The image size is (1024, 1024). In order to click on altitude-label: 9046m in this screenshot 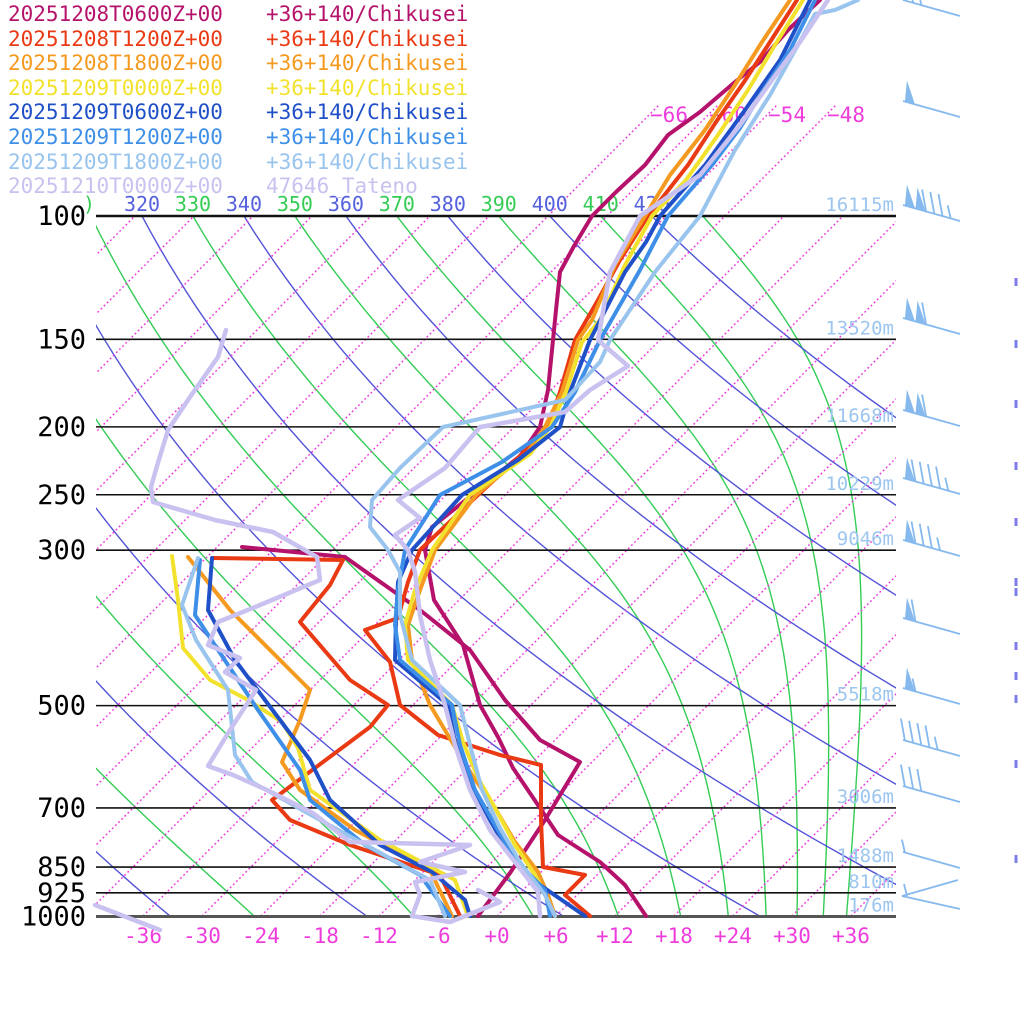, I will do `click(865, 539)`.